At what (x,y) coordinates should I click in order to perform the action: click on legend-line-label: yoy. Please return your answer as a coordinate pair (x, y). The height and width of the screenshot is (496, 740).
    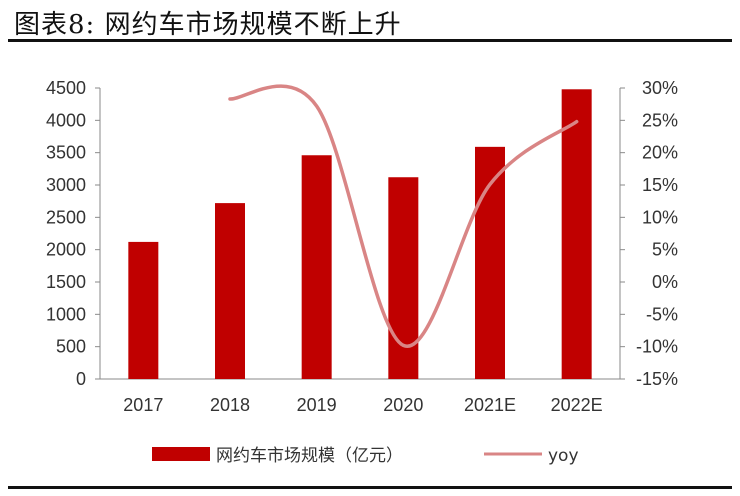
    Looking at the image, I should click on (563, 456).